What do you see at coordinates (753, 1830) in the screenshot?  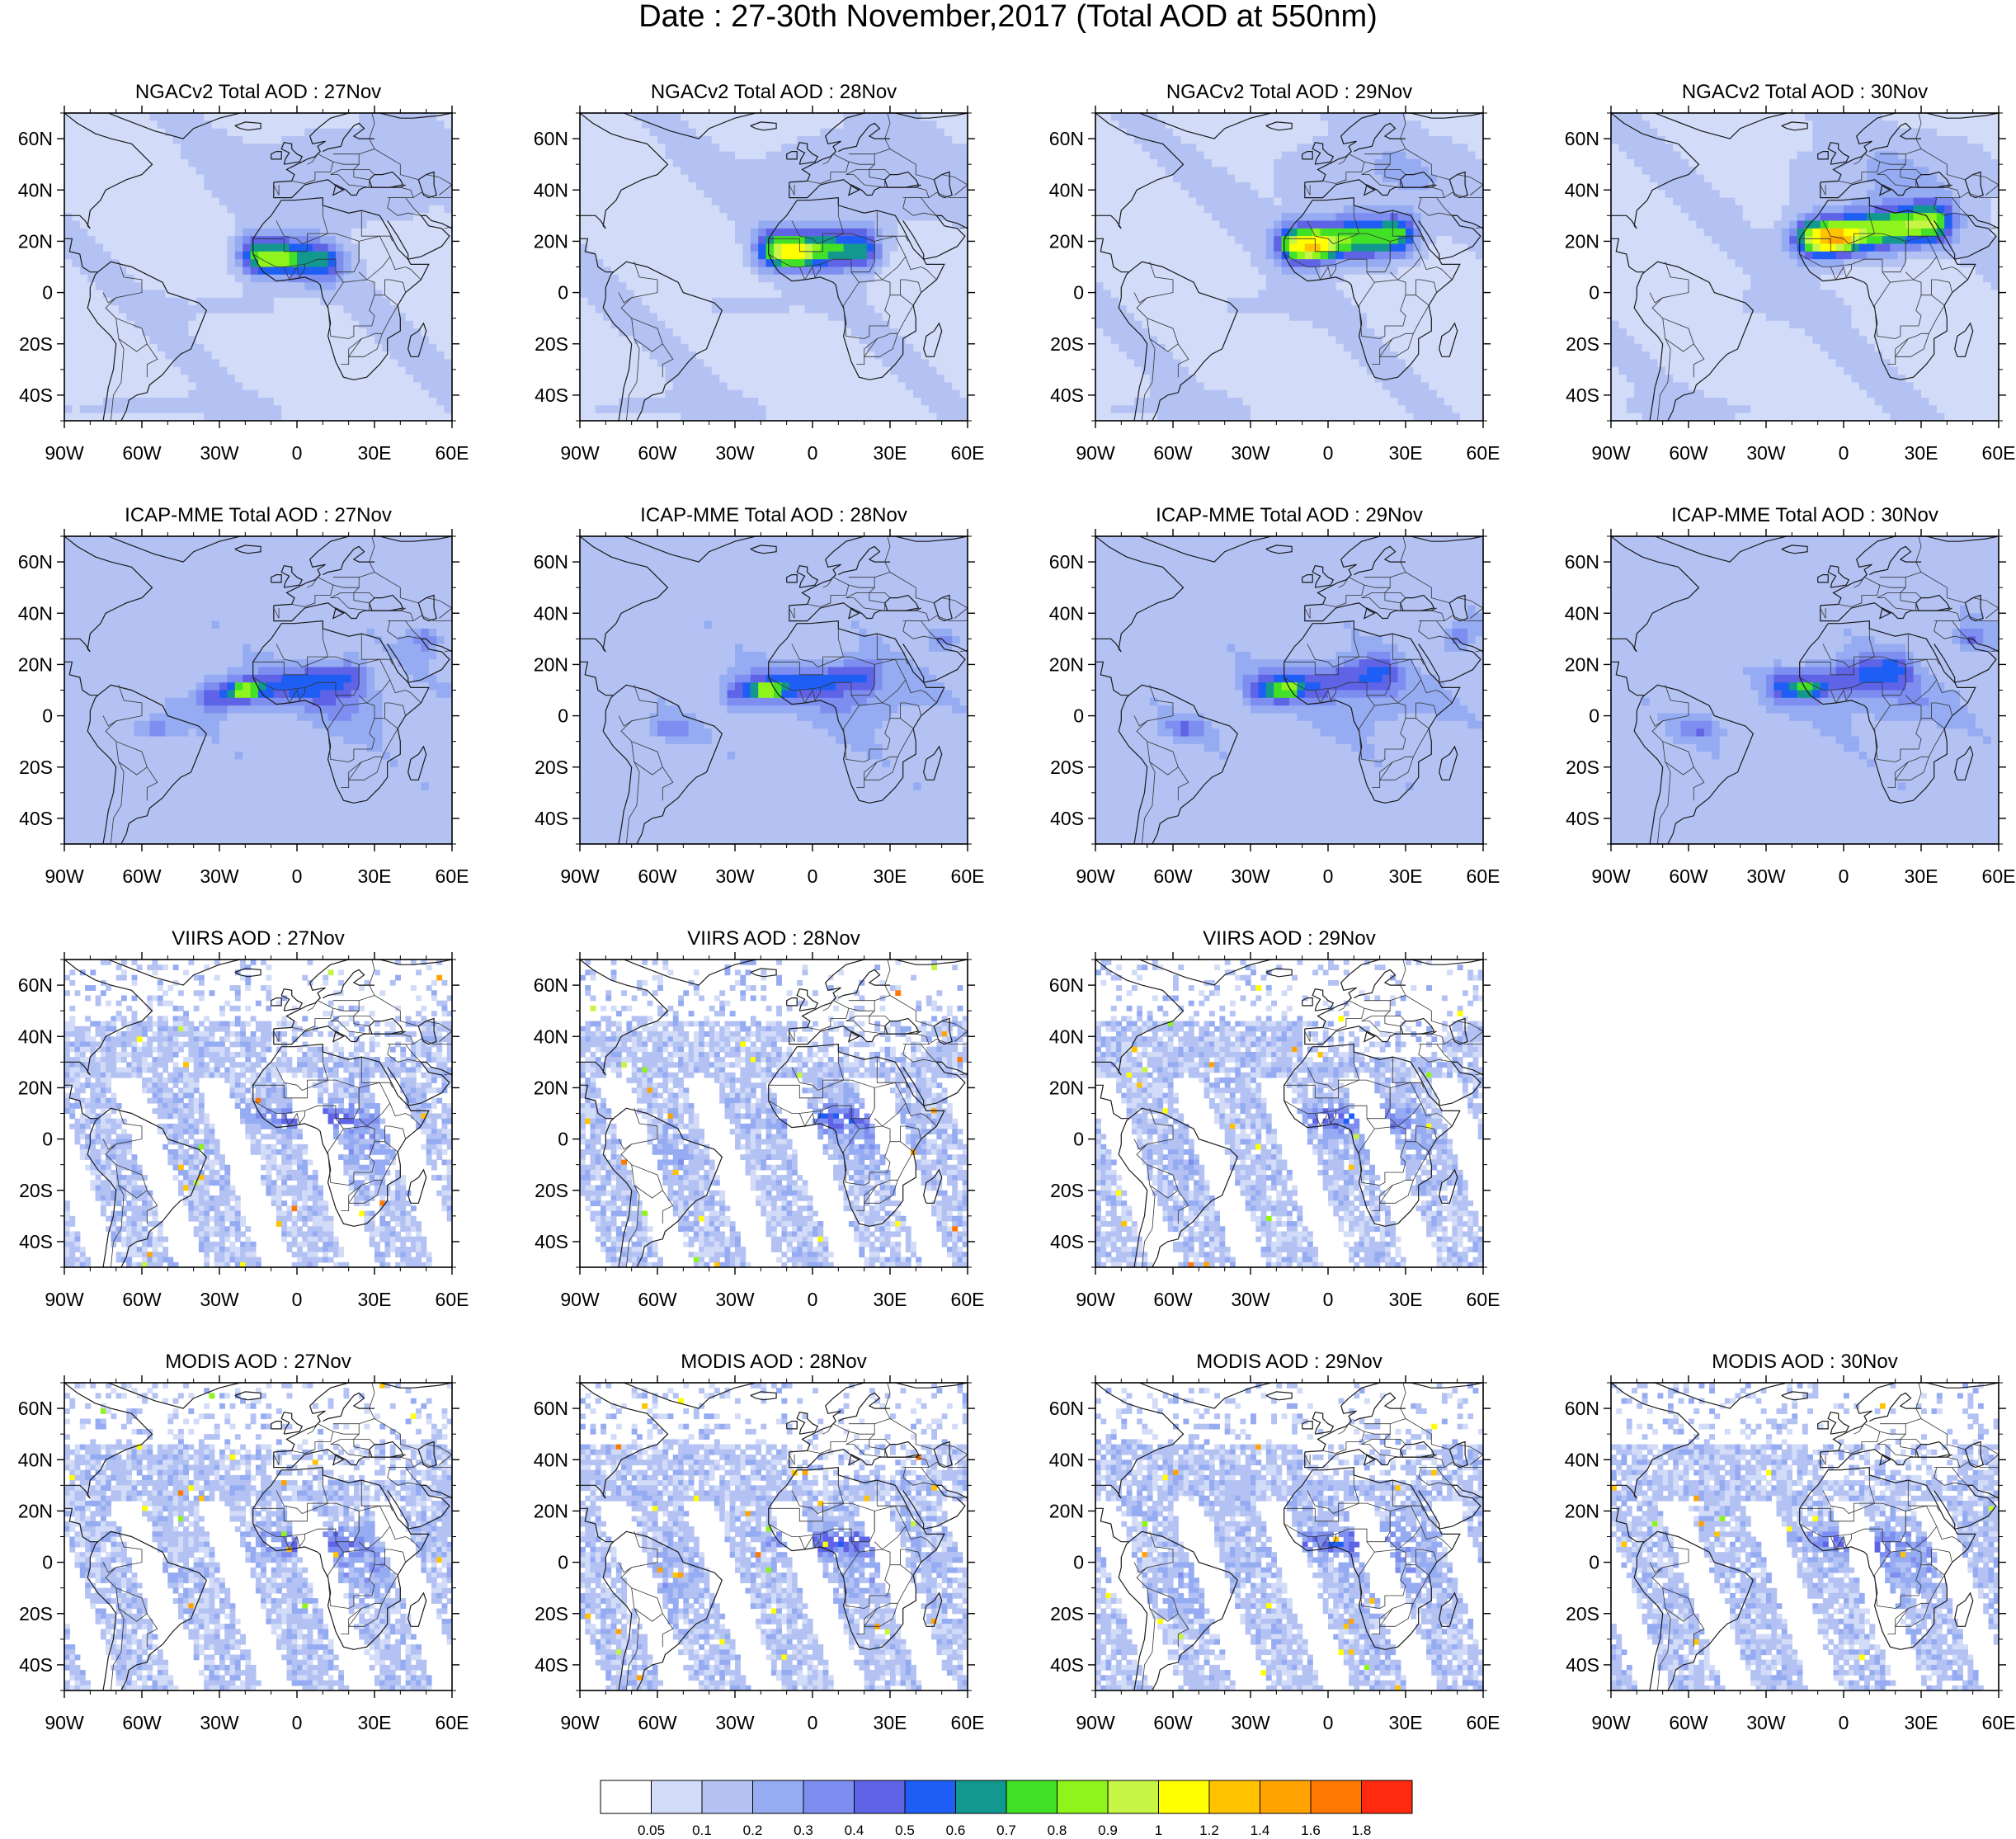 I see `colorbar-label: 0.2` at bounding box center [753, 1830].